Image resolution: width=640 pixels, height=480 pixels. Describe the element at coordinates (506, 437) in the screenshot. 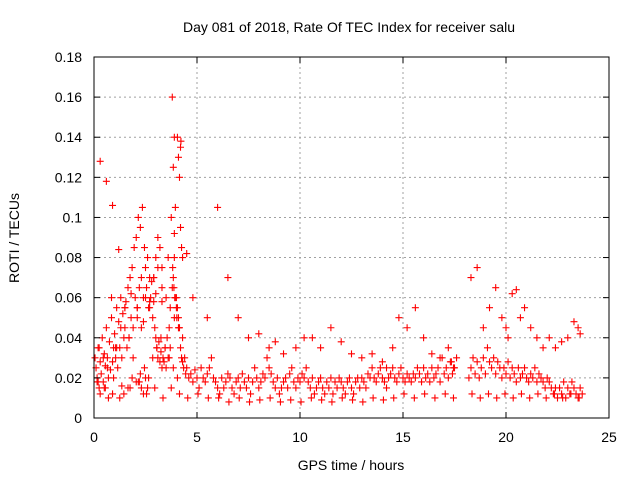

I see `x-tick-label: 20` at that location.